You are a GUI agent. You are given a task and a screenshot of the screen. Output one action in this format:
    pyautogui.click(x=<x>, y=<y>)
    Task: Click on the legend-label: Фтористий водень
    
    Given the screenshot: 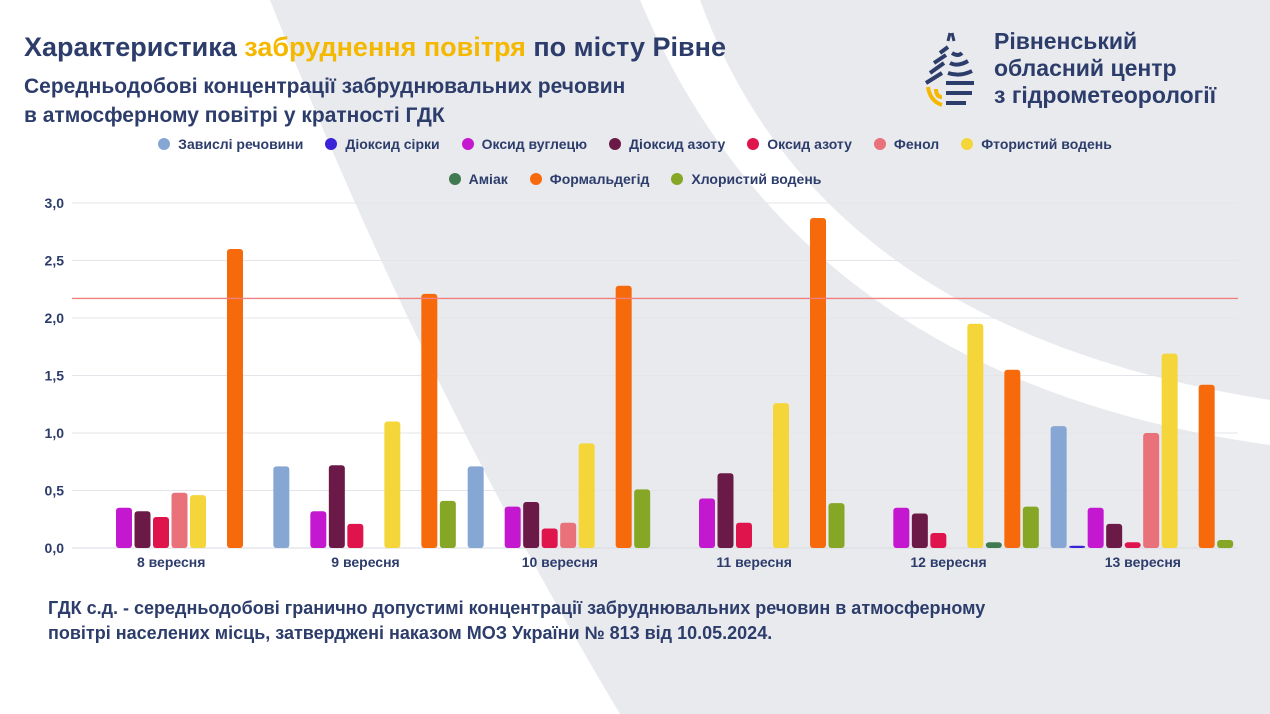 What is the action you would take?
    pyautogui.click(x=1046, y=144)
    